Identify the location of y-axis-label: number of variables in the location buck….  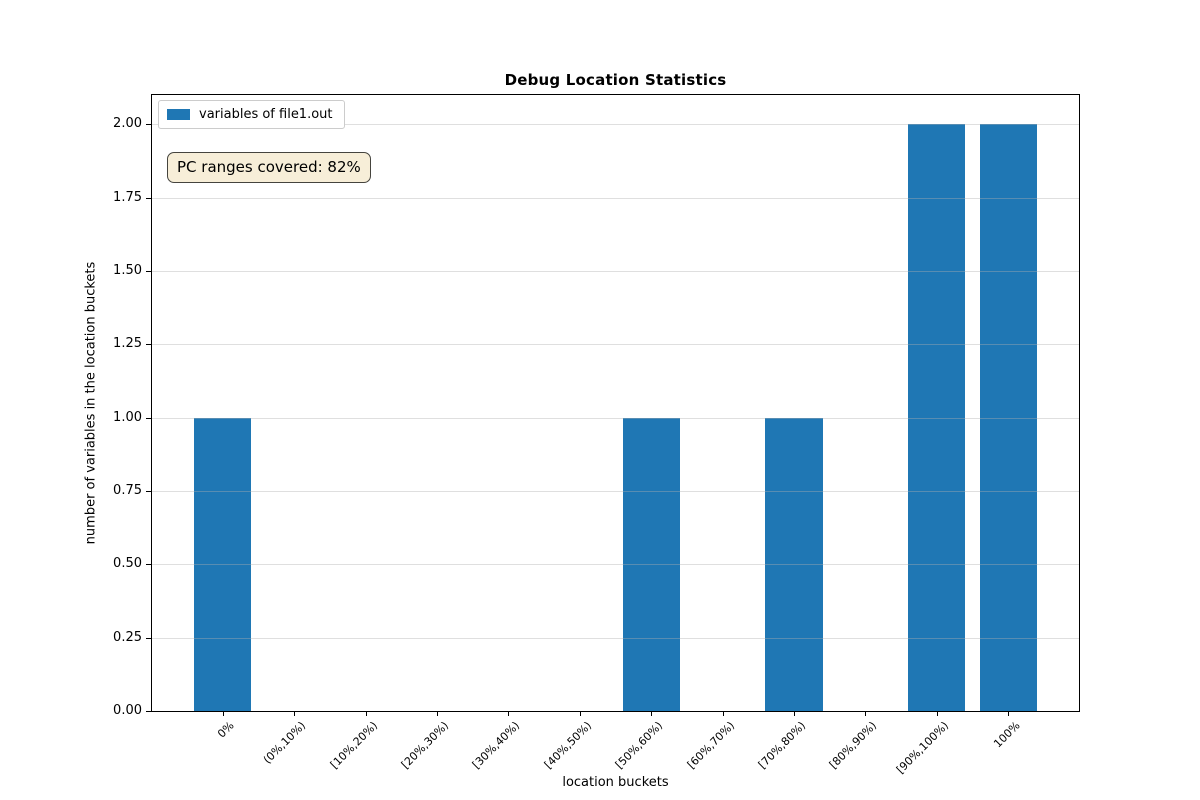
(91, 403).